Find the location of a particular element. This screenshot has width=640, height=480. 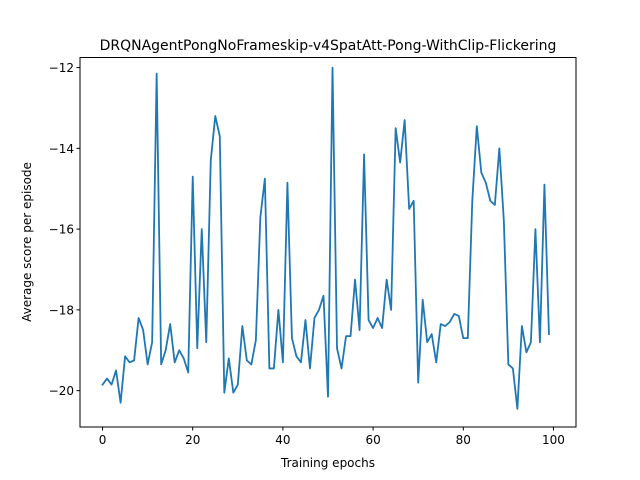

x-tick-label: 40 is located at coordinates (282, 440).